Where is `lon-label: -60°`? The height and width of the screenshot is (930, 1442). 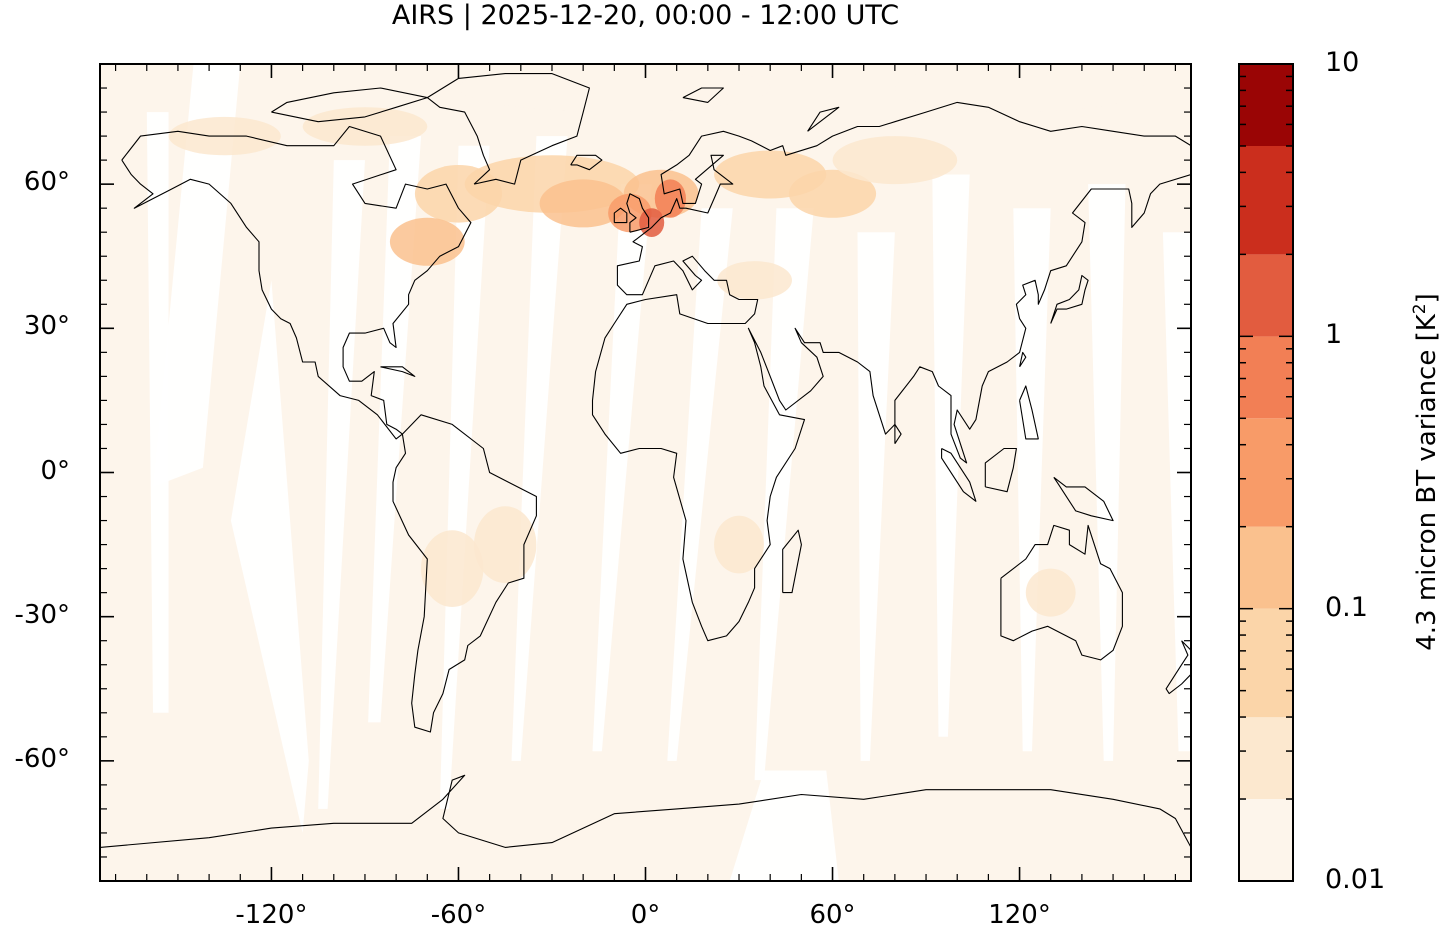 lon-label: -60° is located at coordinates (458, 915).